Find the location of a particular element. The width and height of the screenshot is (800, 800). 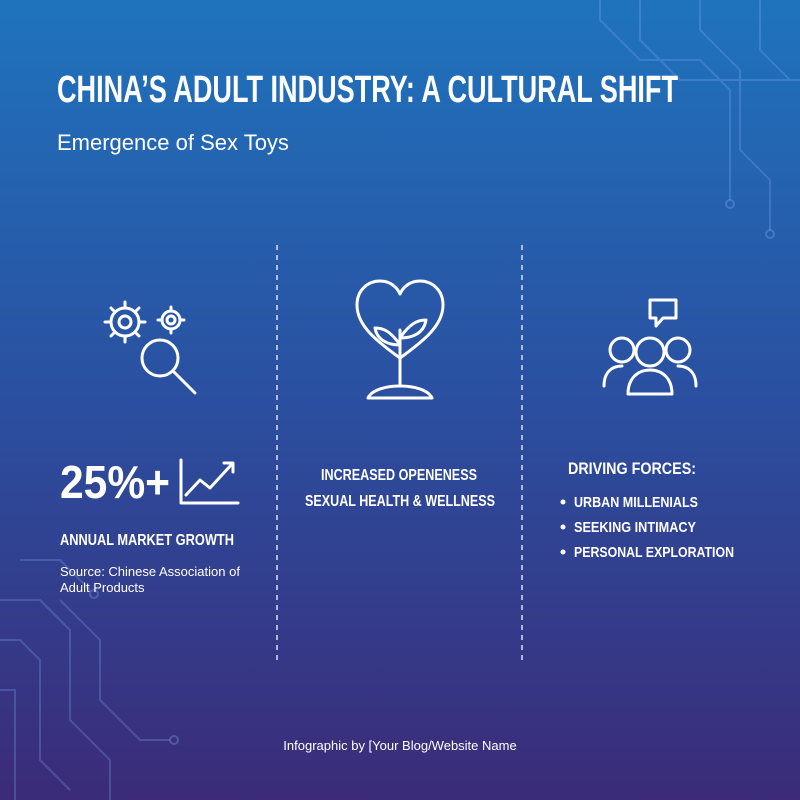

heart-sprout-icon is located at coordinates (400, 339).